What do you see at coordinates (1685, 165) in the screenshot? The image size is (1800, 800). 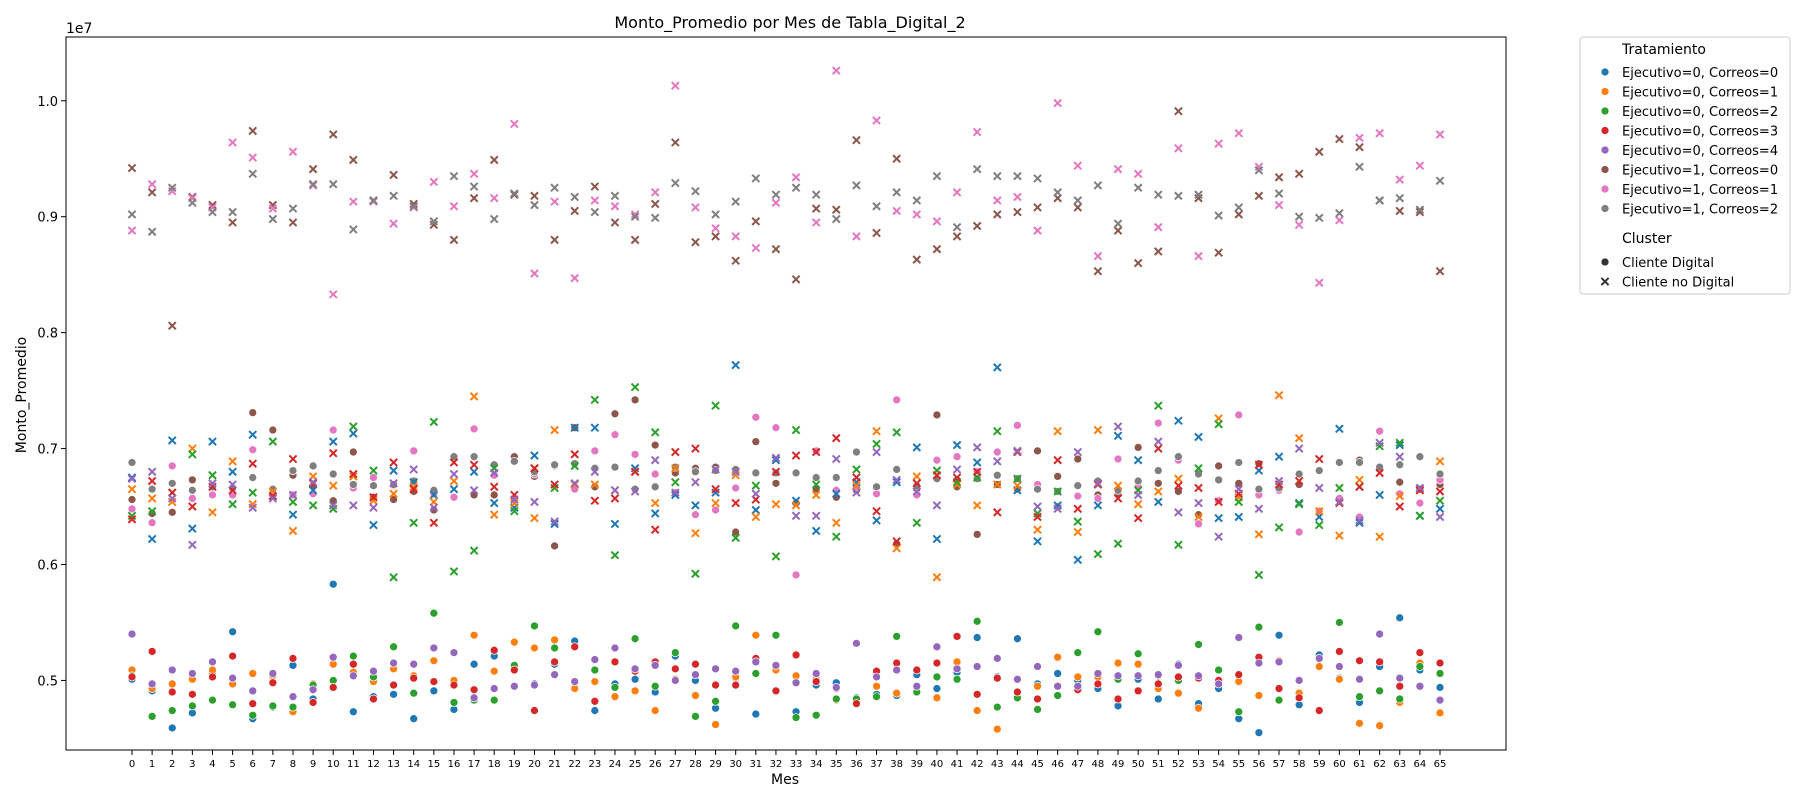 I see `legend-frame` at bounding box center [1685, 165].